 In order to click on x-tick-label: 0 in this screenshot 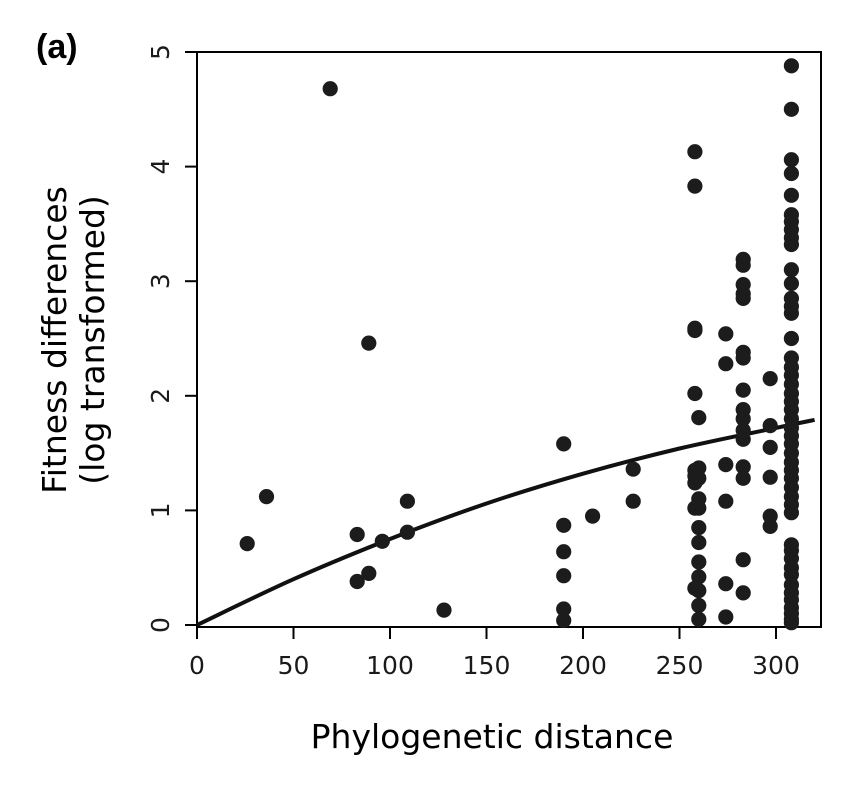, I will do `click(197, 665)`.